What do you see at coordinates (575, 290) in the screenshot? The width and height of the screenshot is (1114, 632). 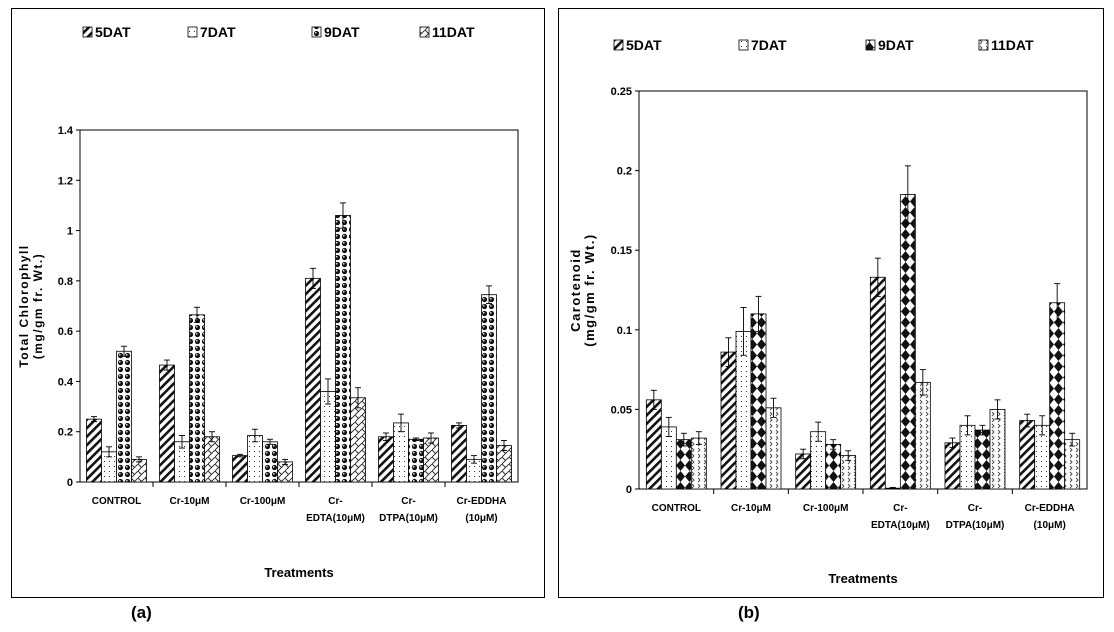 I see `y-axis-label-line: Carotenoid` at bounding box center [575, 290].